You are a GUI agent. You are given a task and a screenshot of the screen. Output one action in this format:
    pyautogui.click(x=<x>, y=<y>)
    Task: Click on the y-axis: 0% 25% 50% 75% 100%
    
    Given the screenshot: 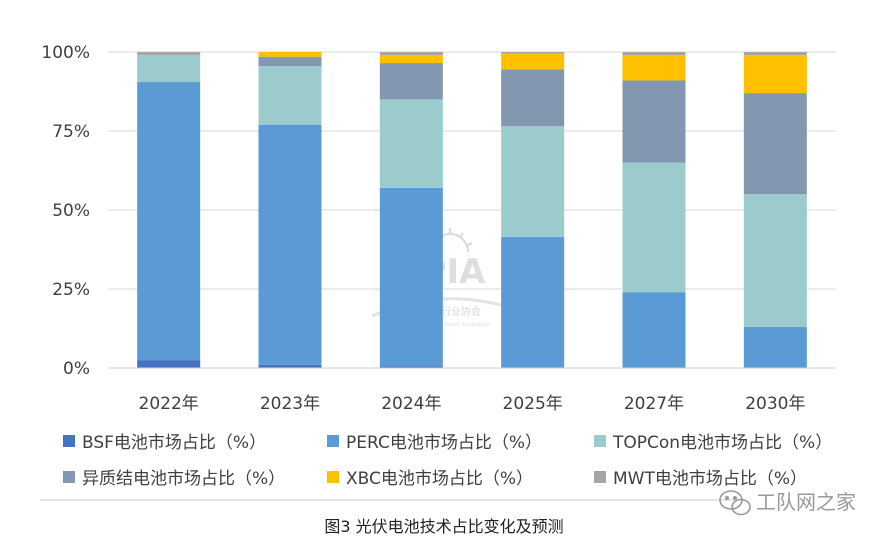 What is the action you would take?
    pyautogui.click(x=65, y=211)
    